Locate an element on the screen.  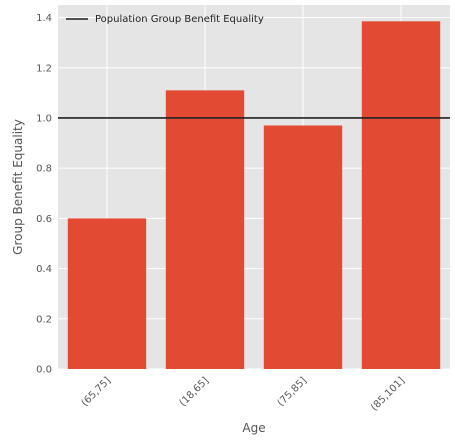
legend: Population Group Benefit Equality is located at coordinates (165, 19).